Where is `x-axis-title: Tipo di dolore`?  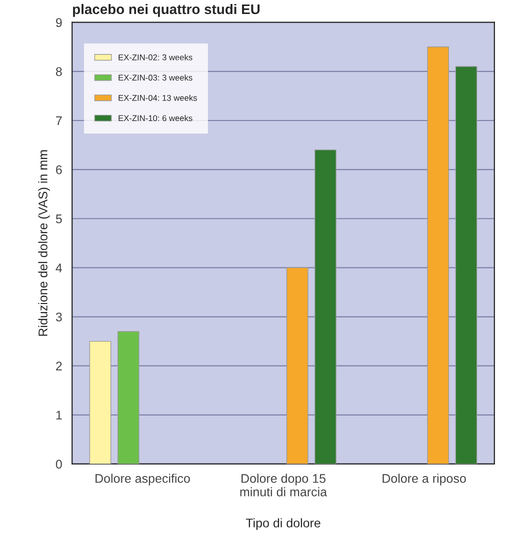
x-axis-title: Tipo di dolore is located at coordinates (283, 524).